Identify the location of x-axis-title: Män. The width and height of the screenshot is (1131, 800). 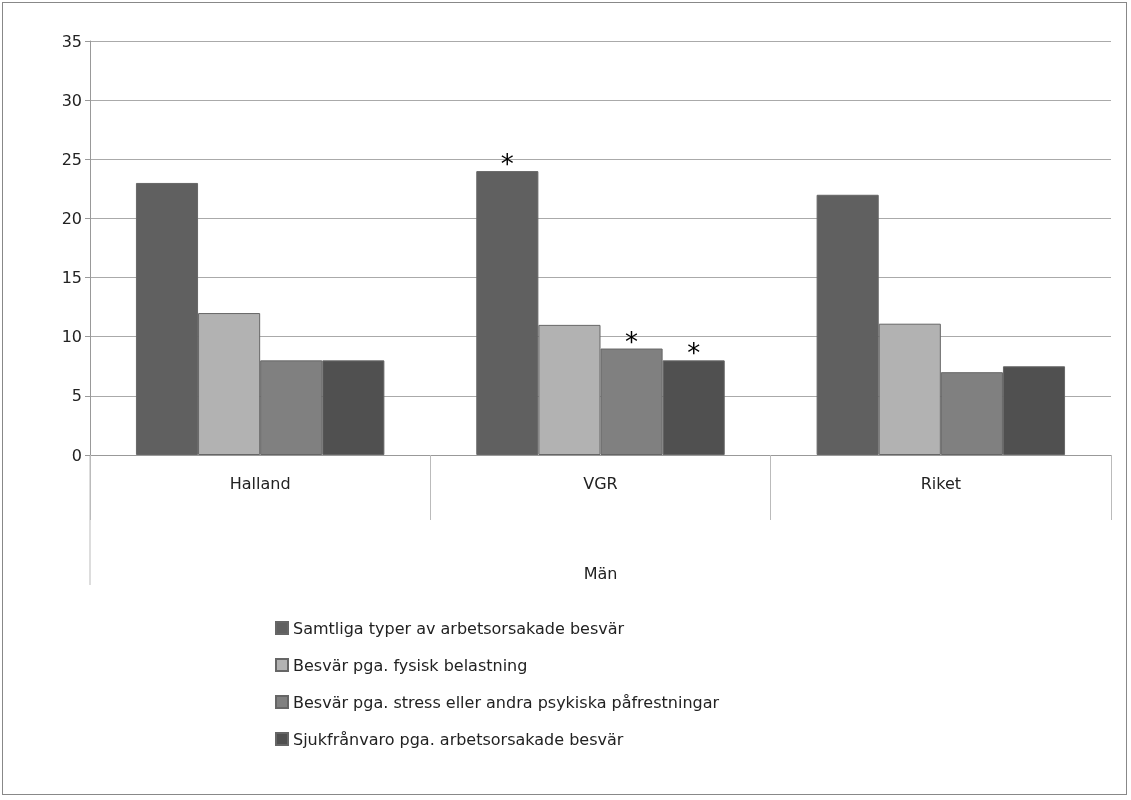
(600, 573).